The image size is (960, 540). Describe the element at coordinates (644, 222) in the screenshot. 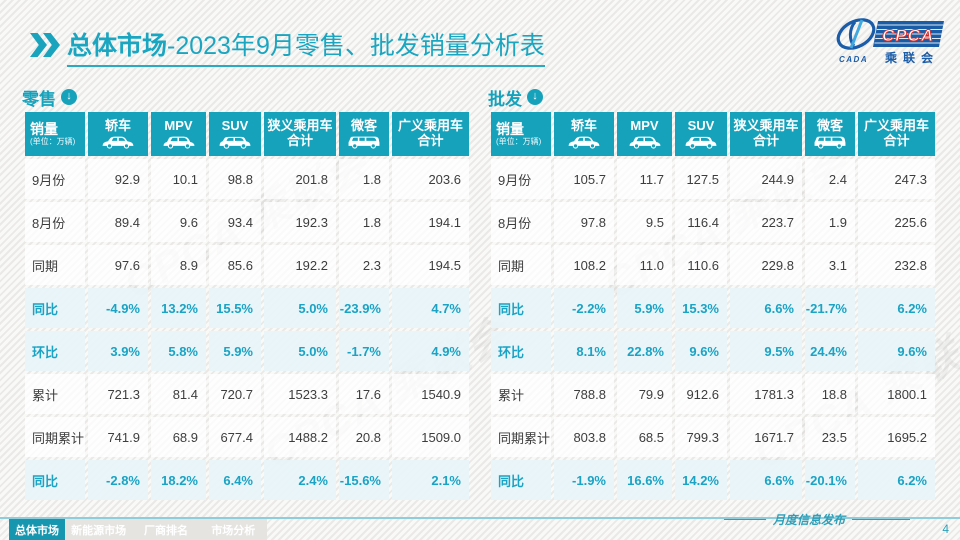

I see `cell: 9.5` at that location.